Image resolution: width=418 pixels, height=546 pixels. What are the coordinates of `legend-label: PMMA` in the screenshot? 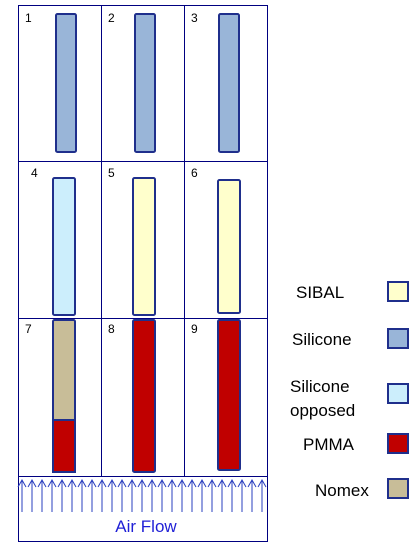 It's located at (329, 444).